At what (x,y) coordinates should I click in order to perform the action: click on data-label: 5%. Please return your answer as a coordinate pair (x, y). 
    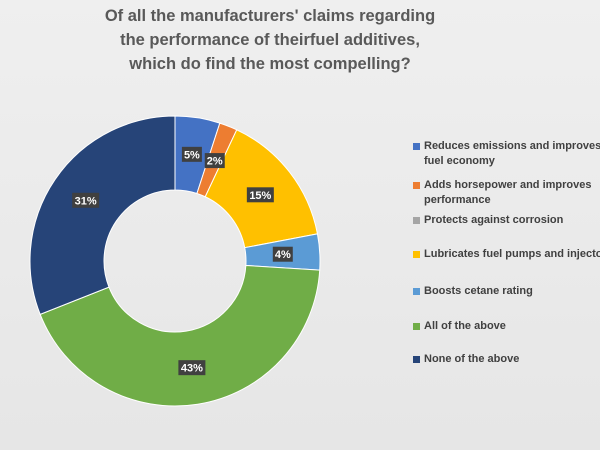
    Looking at the image, I should click on (191, 154).